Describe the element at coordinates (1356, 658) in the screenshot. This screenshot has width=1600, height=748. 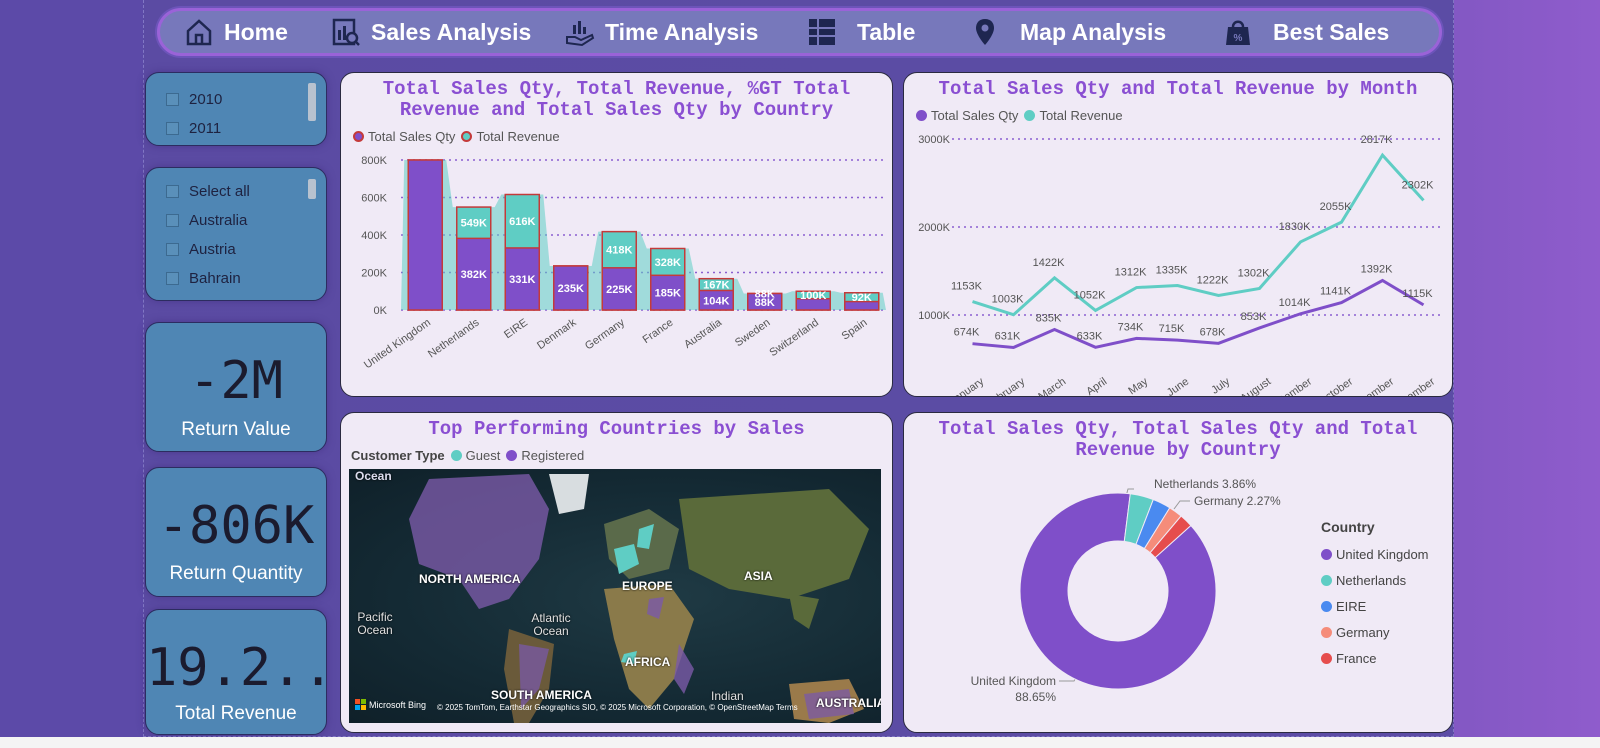
I see `legend-label: France` at that location.